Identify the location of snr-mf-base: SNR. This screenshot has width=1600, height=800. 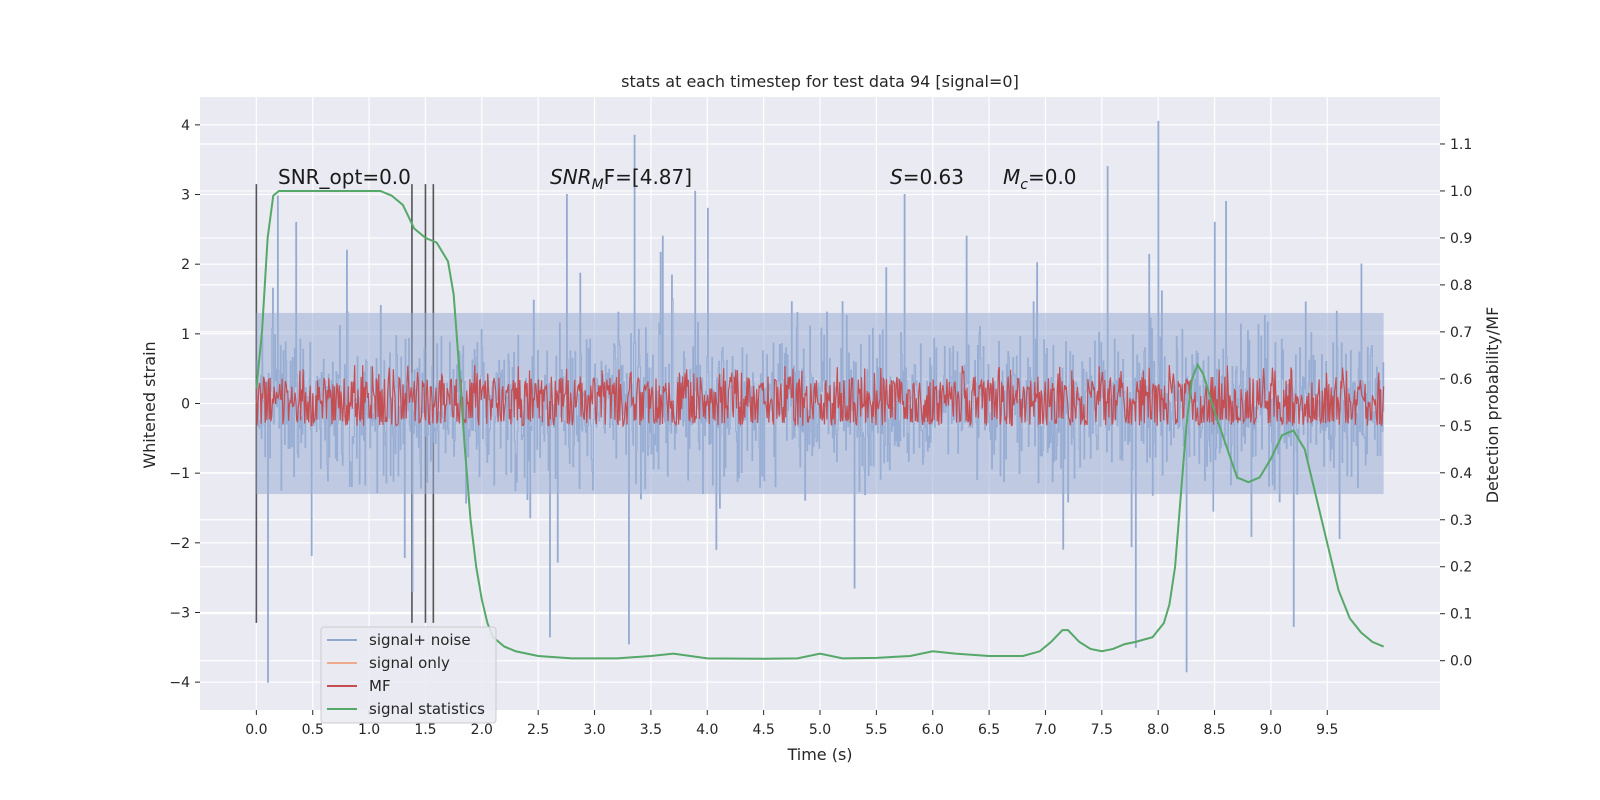
(571, 177).